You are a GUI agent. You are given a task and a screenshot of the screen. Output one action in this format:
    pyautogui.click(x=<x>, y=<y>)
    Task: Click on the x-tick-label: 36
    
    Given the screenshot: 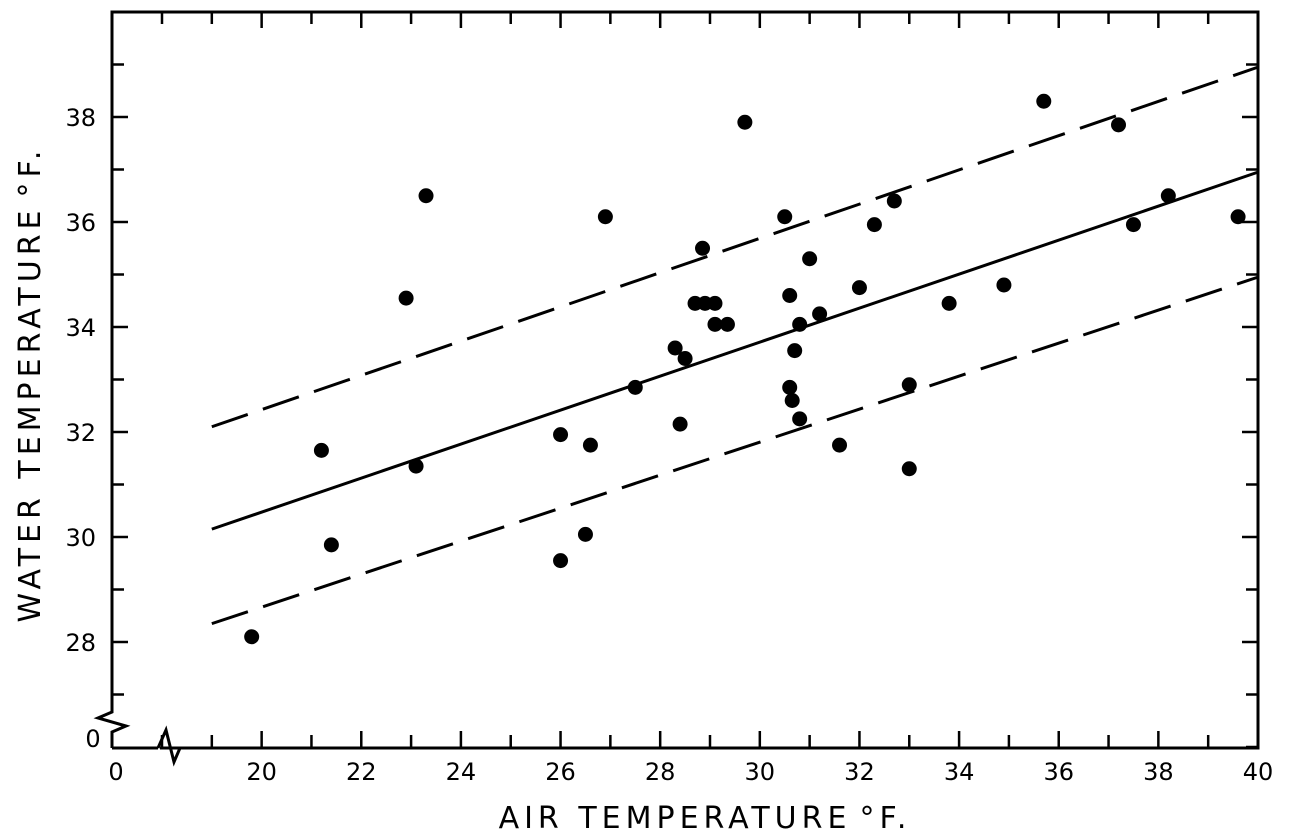 What is the action you would take?
    pyautogui.click(x=1058, y=772)
    